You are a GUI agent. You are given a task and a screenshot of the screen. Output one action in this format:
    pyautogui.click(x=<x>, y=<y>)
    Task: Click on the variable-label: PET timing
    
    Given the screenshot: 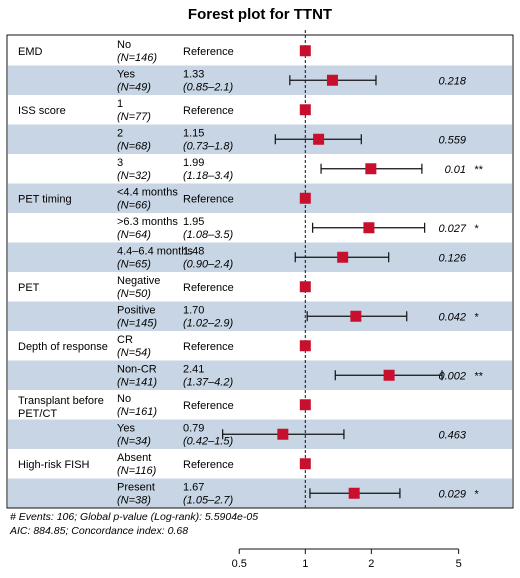 What is the action you would take?
    pyautogui.click(x=45, y=199)
    